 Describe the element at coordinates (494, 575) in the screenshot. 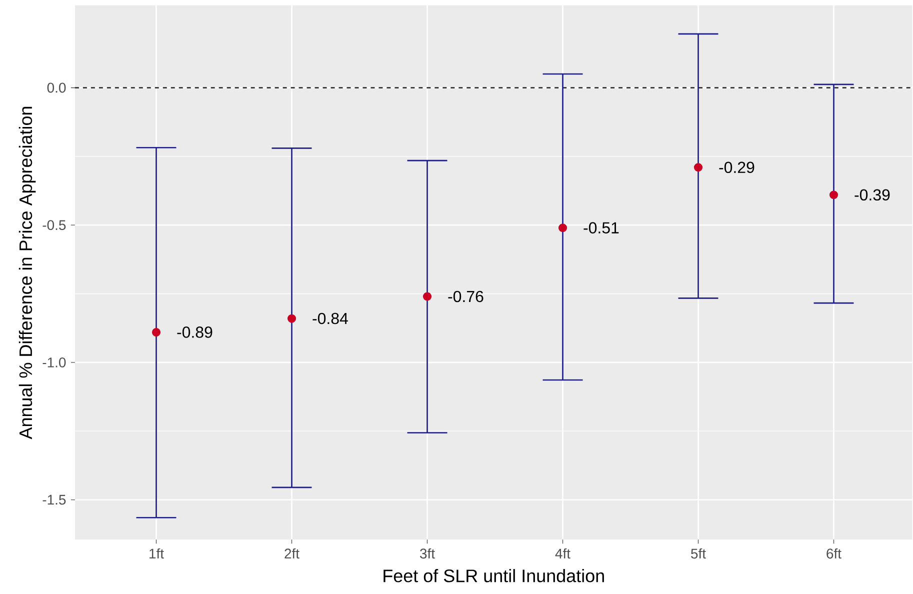

I see `x-axis-title: Feet of SLR until Inundation` at that location.